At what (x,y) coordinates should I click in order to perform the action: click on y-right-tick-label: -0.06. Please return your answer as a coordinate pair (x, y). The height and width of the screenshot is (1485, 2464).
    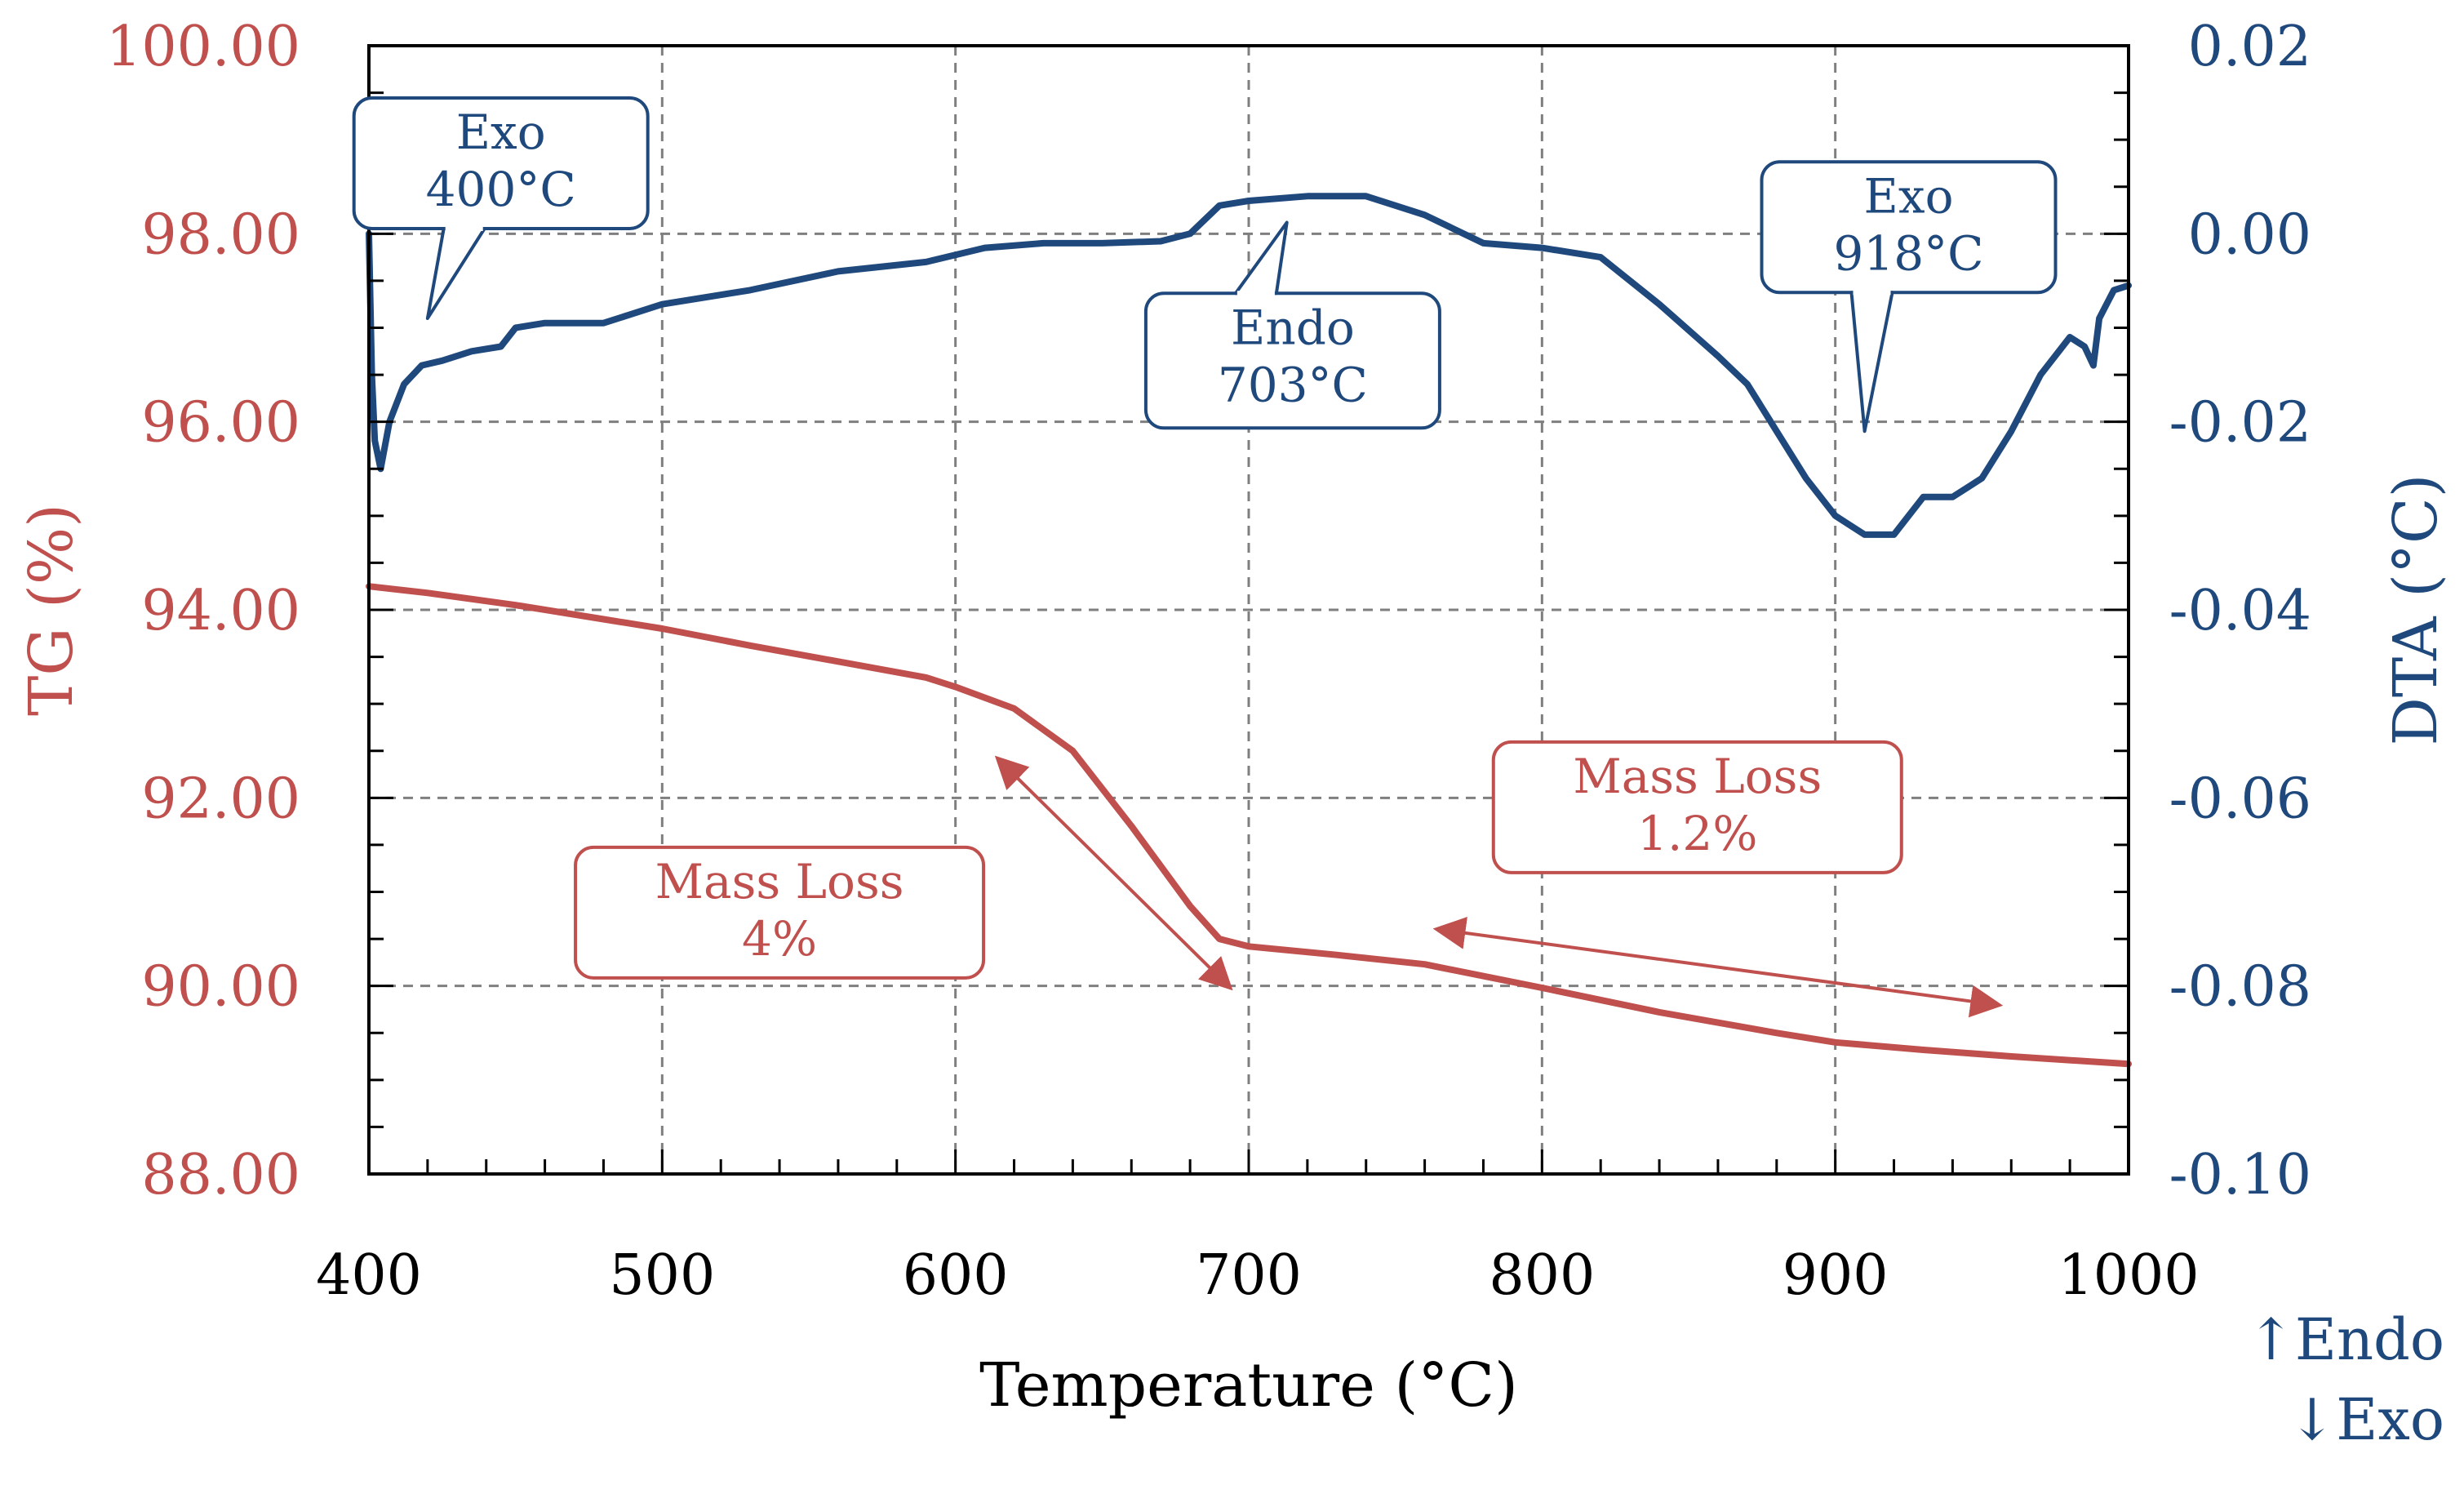
    Looking at the image, I should click on (2240, 799).